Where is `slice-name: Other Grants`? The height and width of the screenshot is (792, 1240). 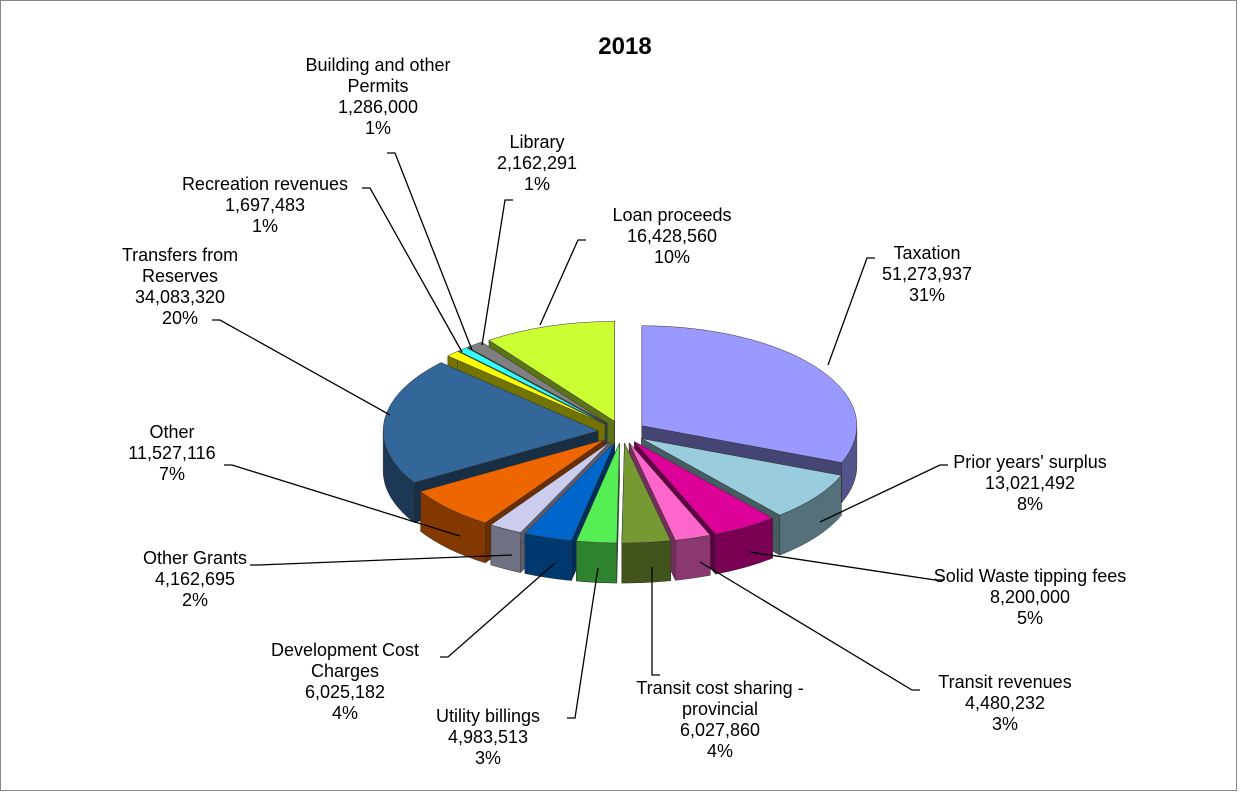
slice-name: Other Grants is located at coordinates (195, 558).